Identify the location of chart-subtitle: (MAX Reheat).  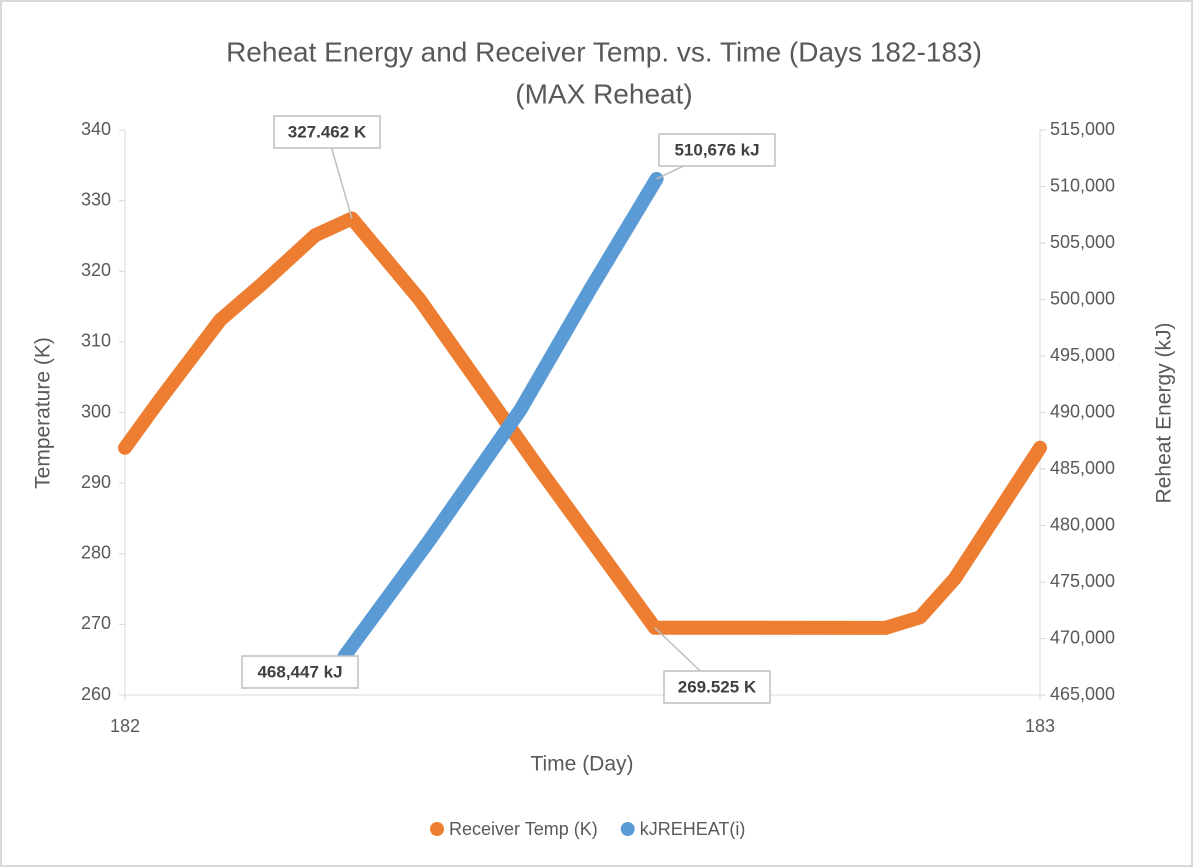
(603, 93).